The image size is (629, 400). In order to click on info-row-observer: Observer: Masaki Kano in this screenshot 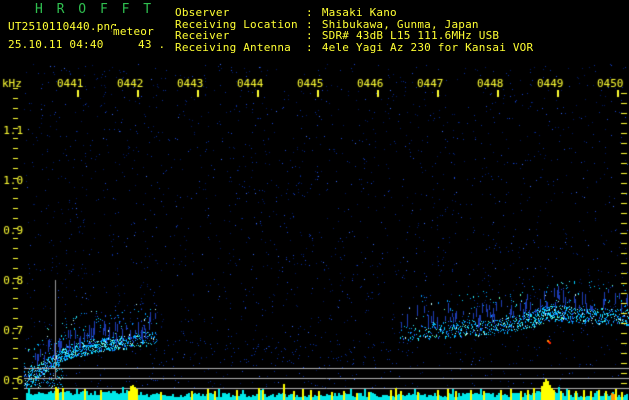, I will do `click(354, 13)`.